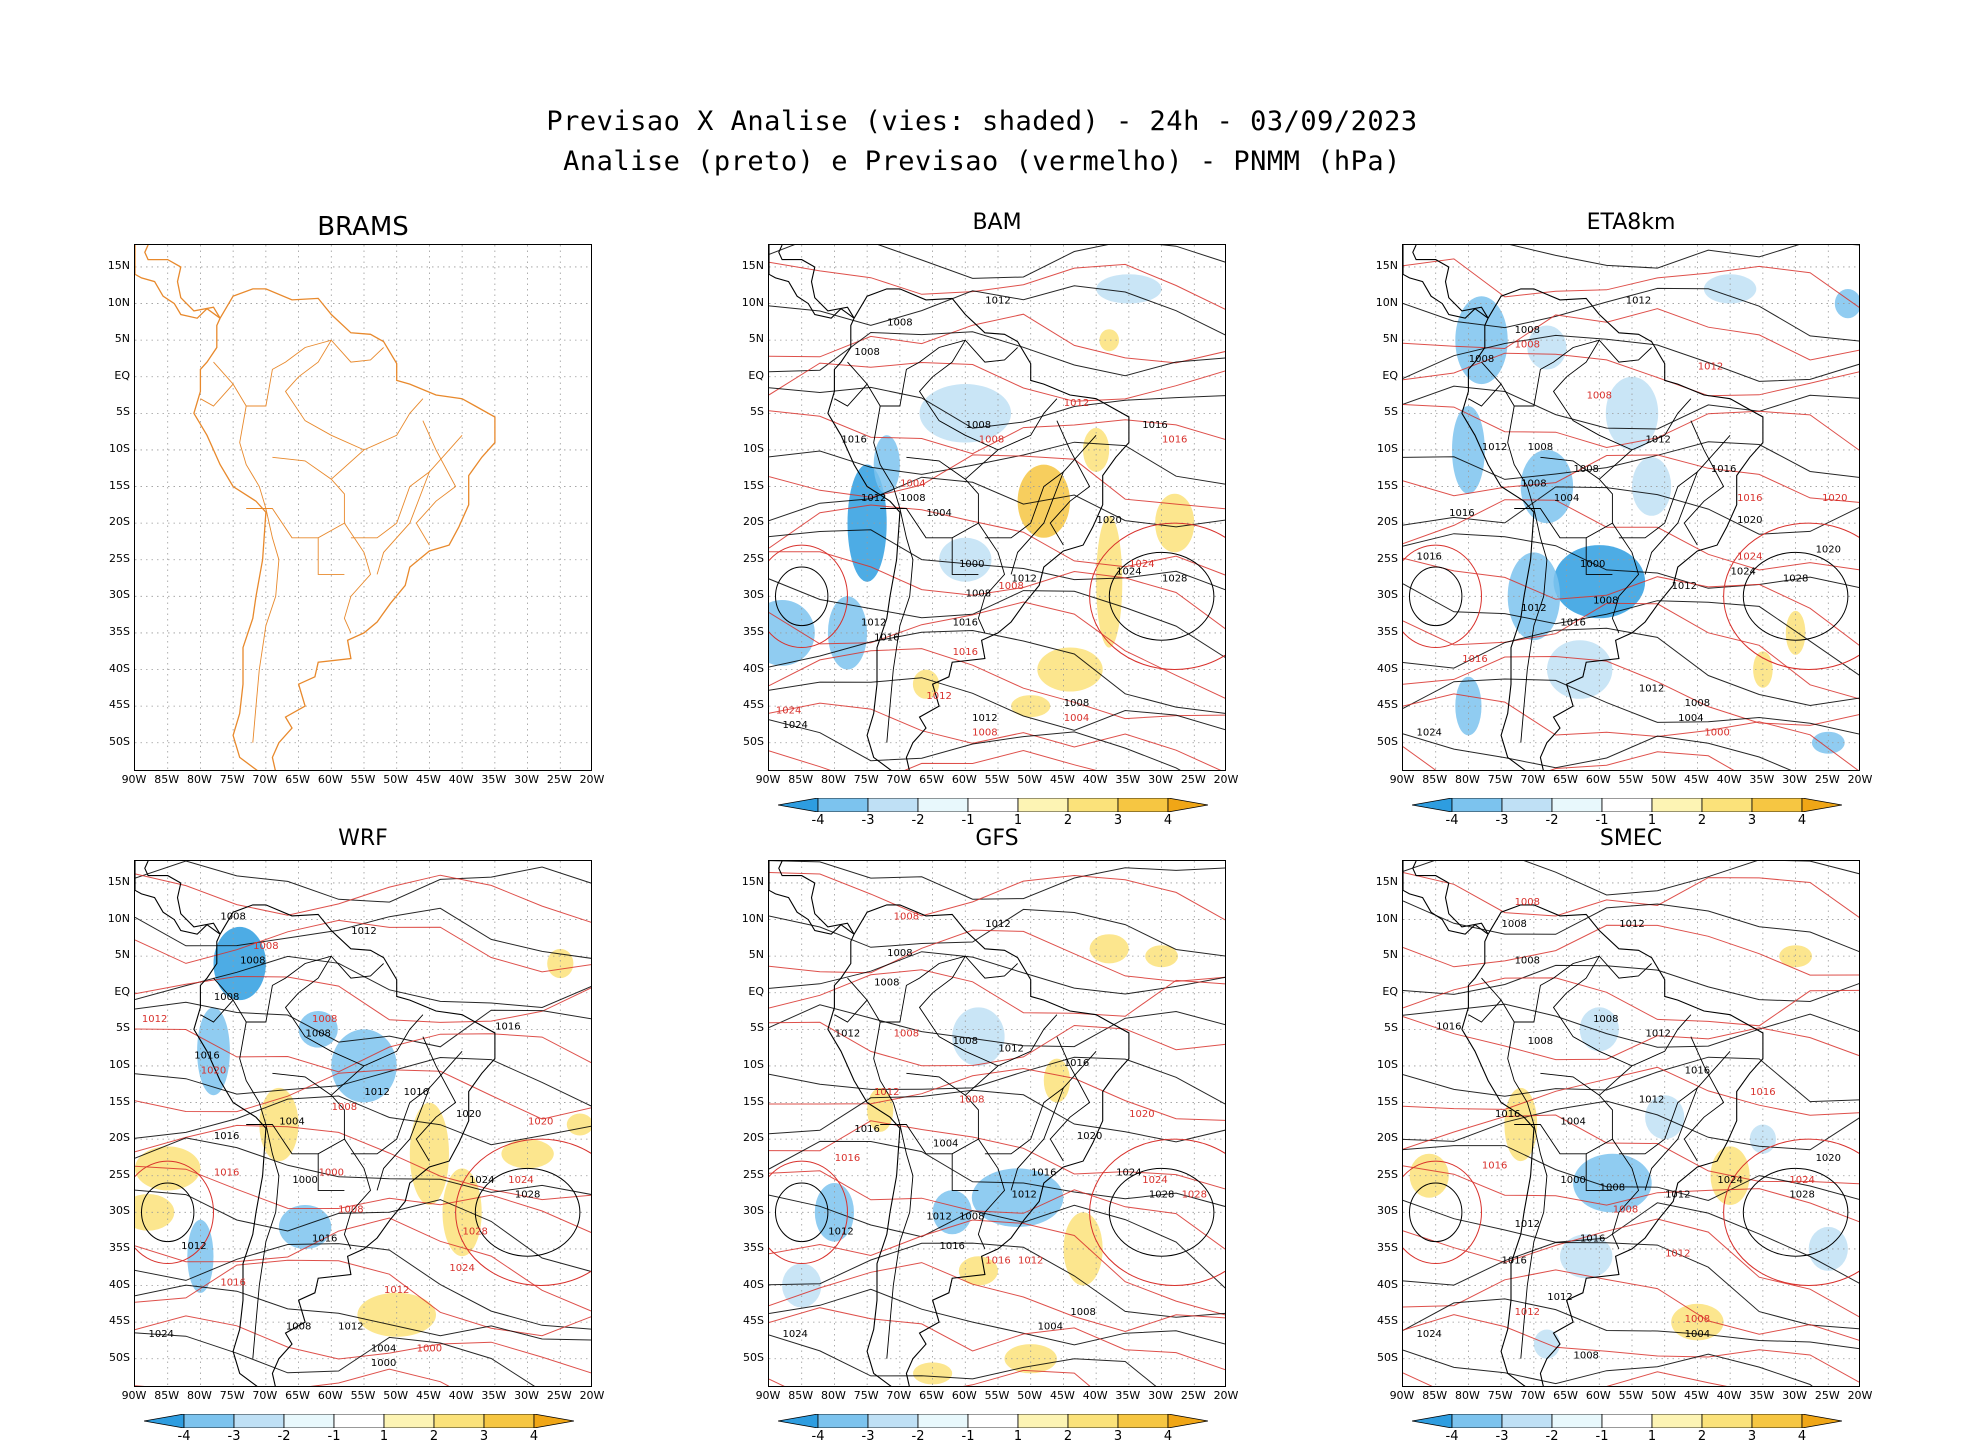 This screenshot has height=1444, width=1964. I want to click on lat-tick-label: 15S, so click(753, 1101).